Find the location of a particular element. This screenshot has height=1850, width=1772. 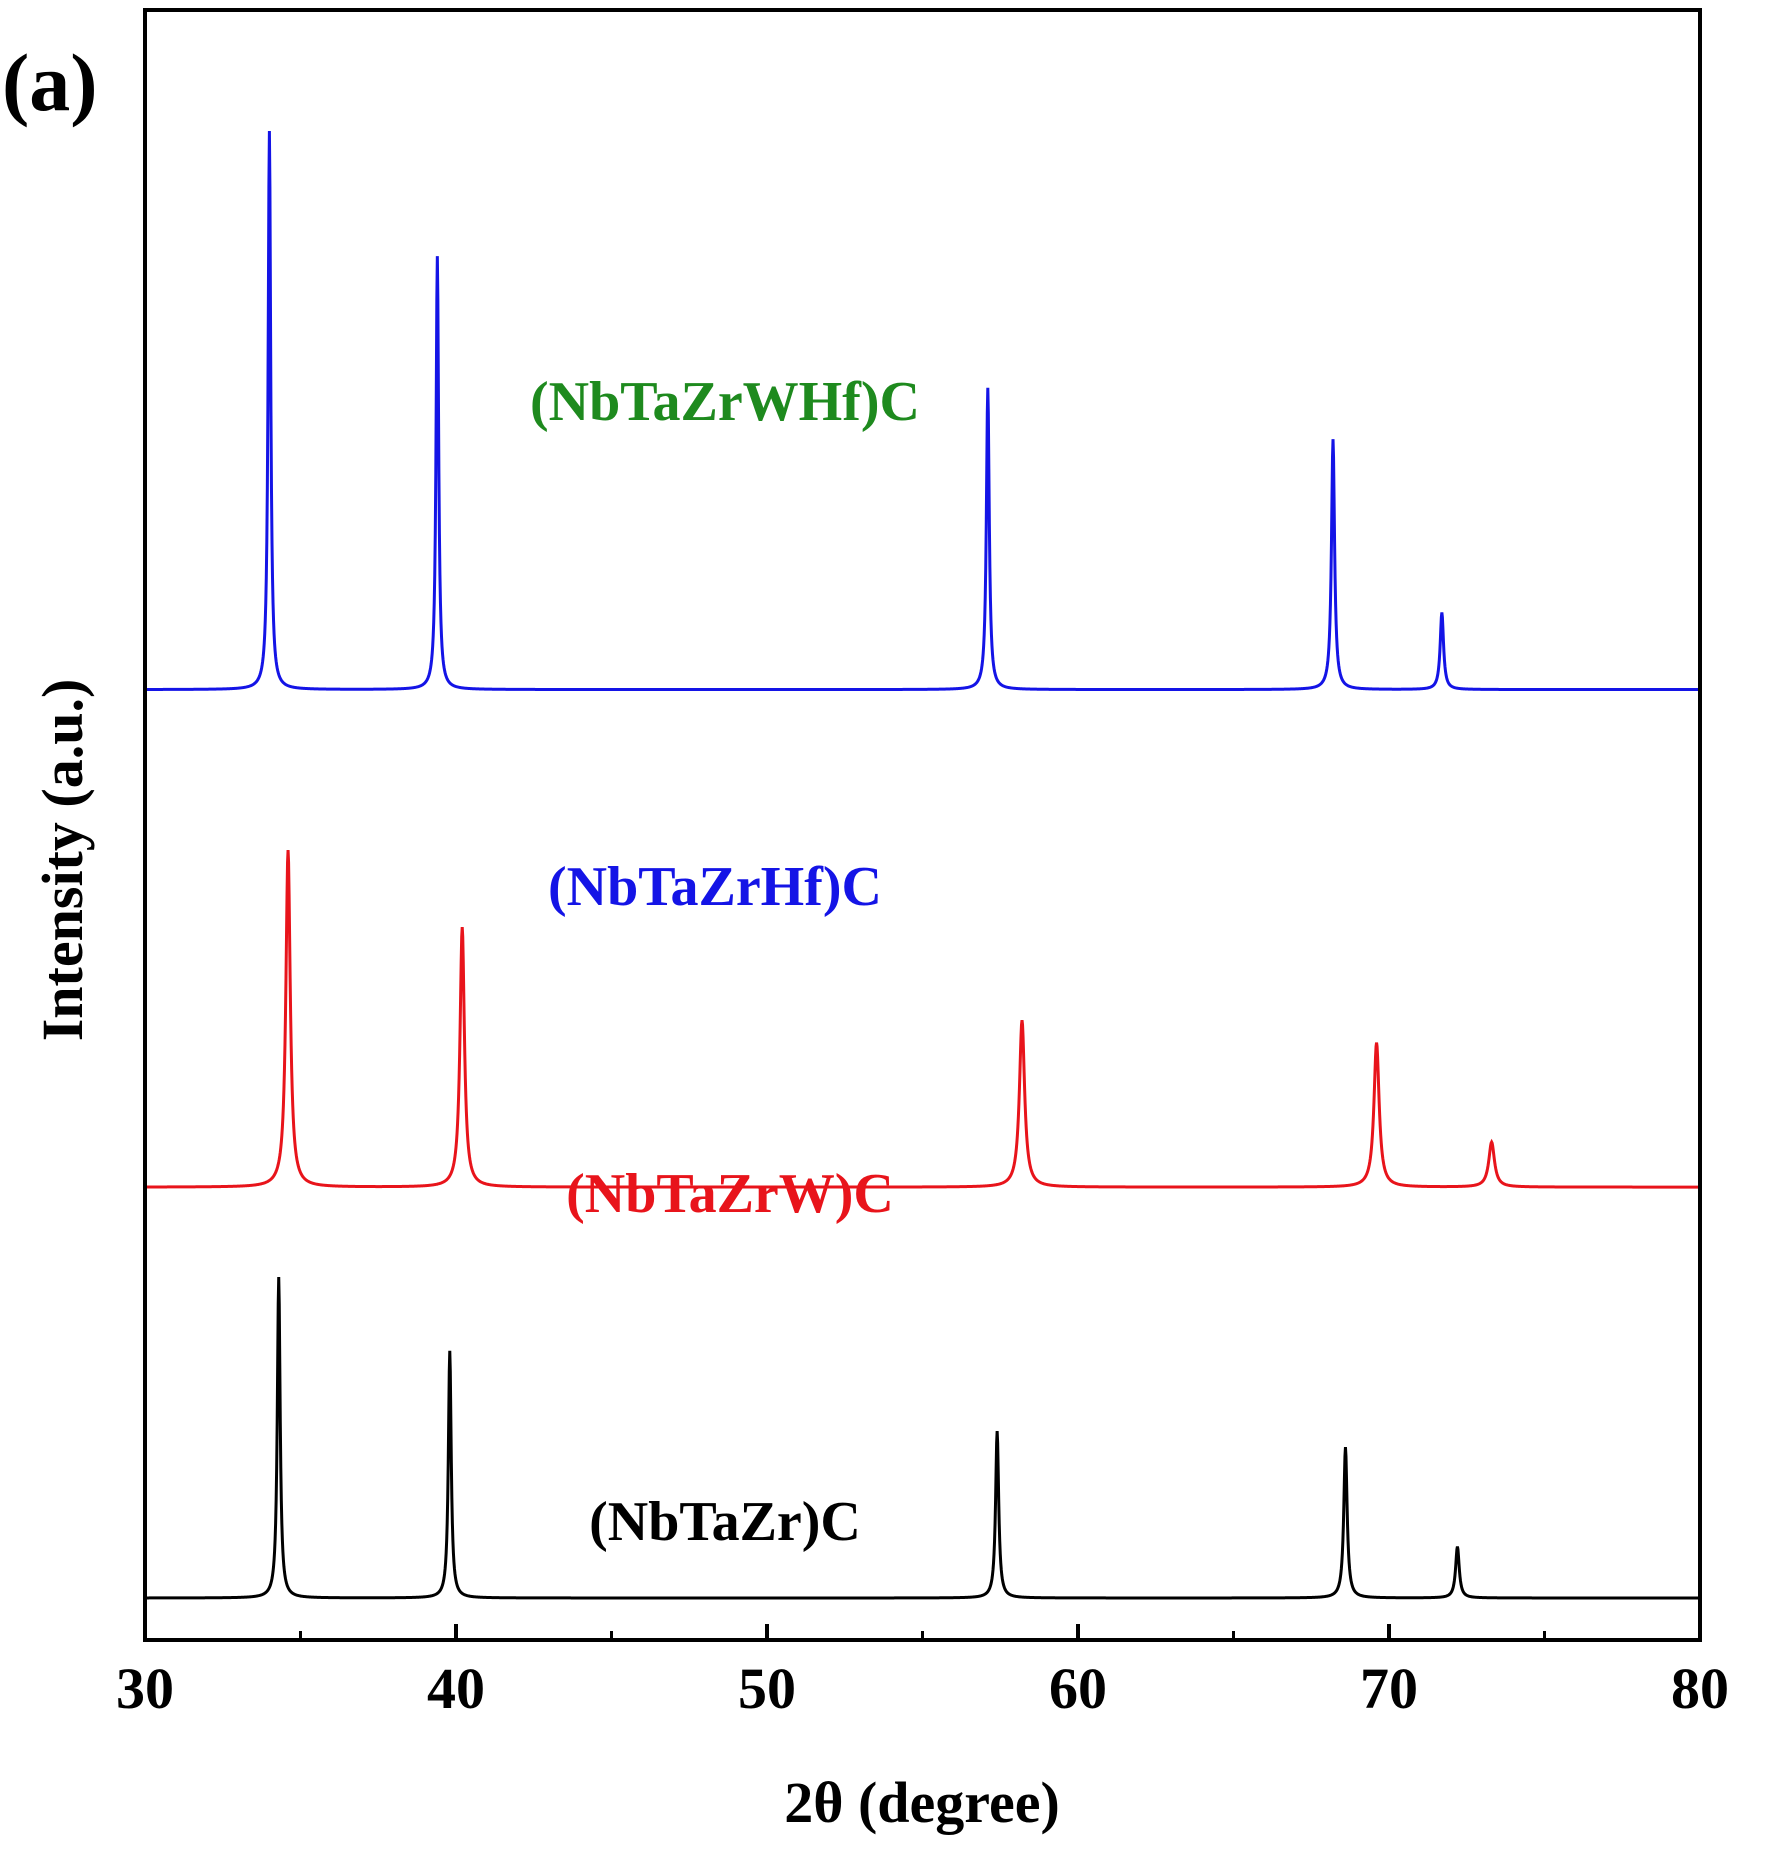

x-tick-label: 40 is located at coordinates (456, 1688).